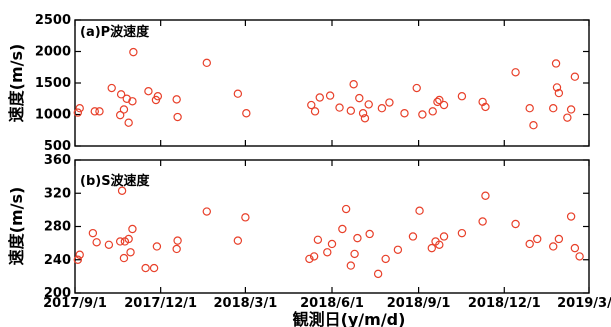 This screenshot has width=611, height=327. What do you see at coordinates (53, 115) in the screenshot?
I see `y-tick-label: 1000` at bounding box center [53, 115].